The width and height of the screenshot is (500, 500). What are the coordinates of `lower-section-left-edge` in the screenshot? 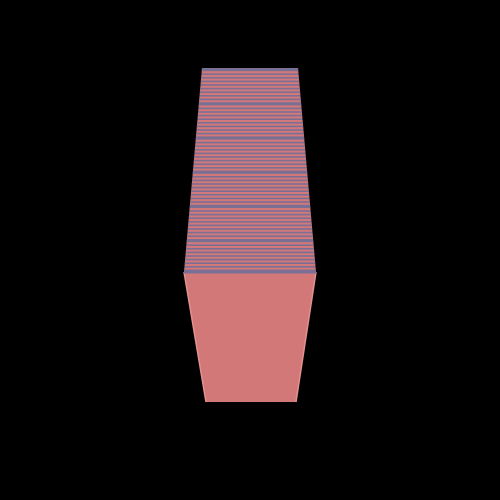 It's located at (195, 337).